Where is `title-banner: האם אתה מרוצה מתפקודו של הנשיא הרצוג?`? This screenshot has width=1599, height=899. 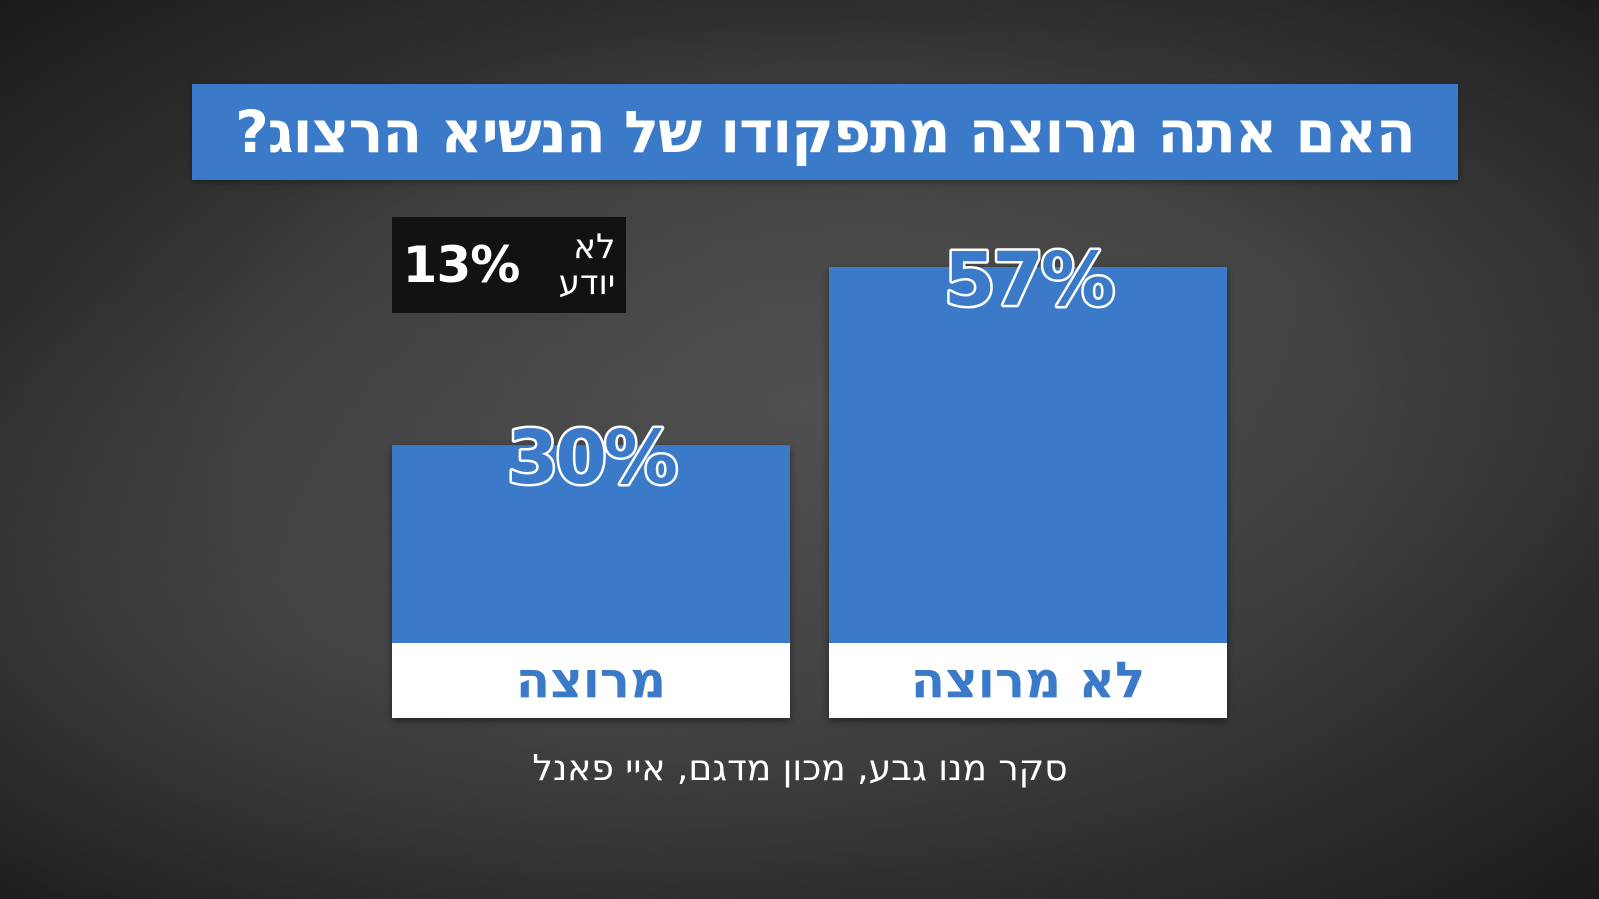
title-banner: האם אתה מרוצה מתפקודו של הנשיא הרצוג? is located at coordinates (825, 132).